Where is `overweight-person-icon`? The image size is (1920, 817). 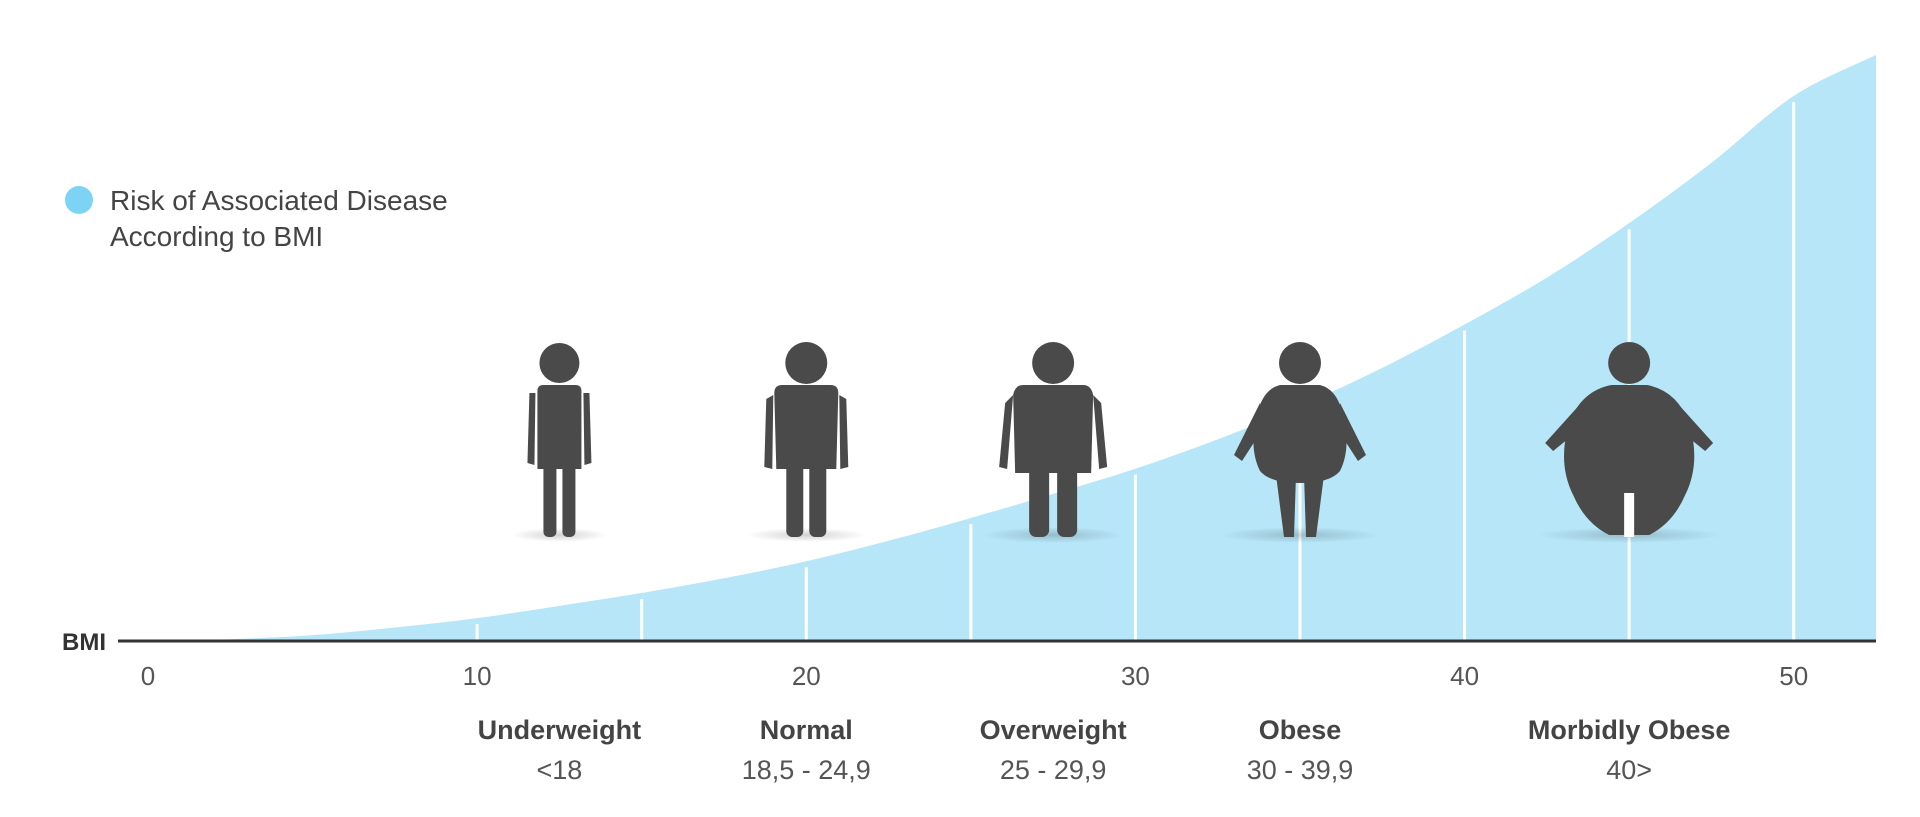 overweight-person-icon is located at coordinates (1053, 442).